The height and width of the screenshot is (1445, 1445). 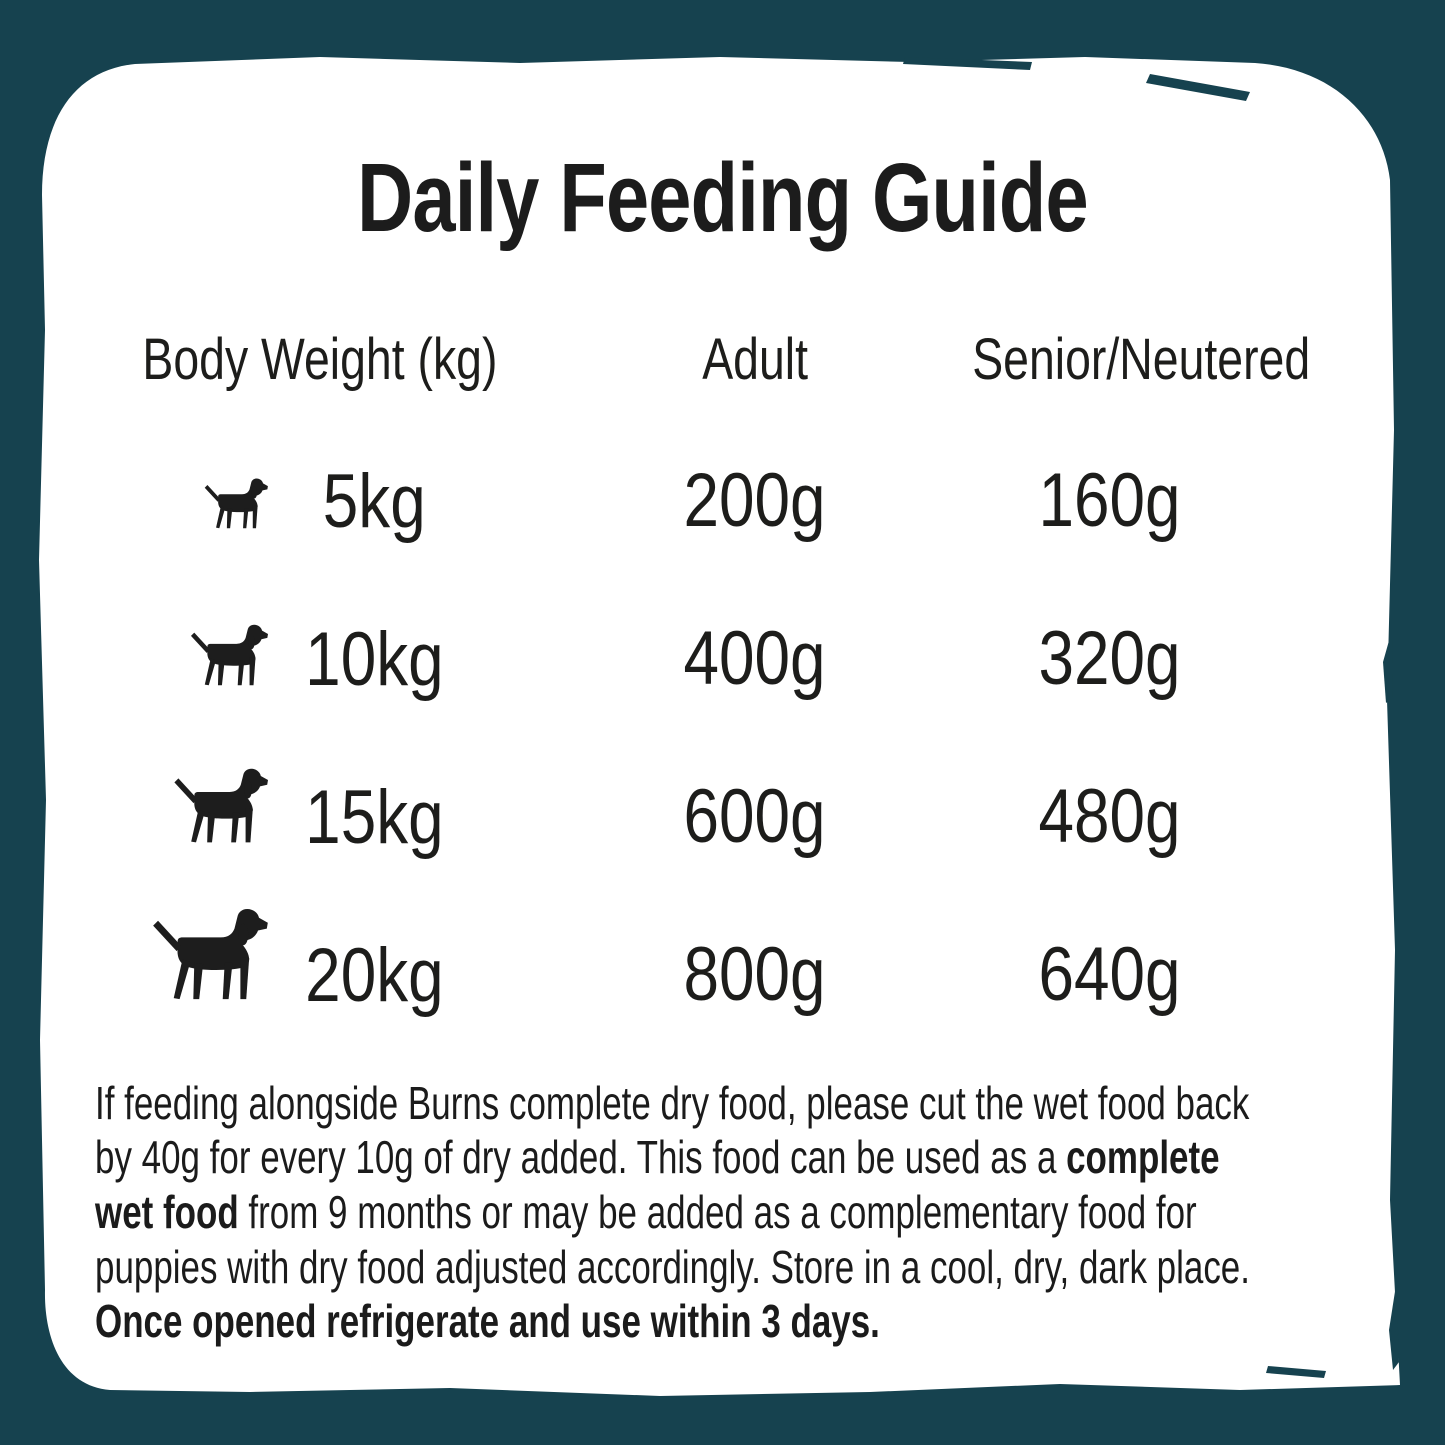 I want to click on adult-amount-cell: 600g, so click(x=755, y=816).